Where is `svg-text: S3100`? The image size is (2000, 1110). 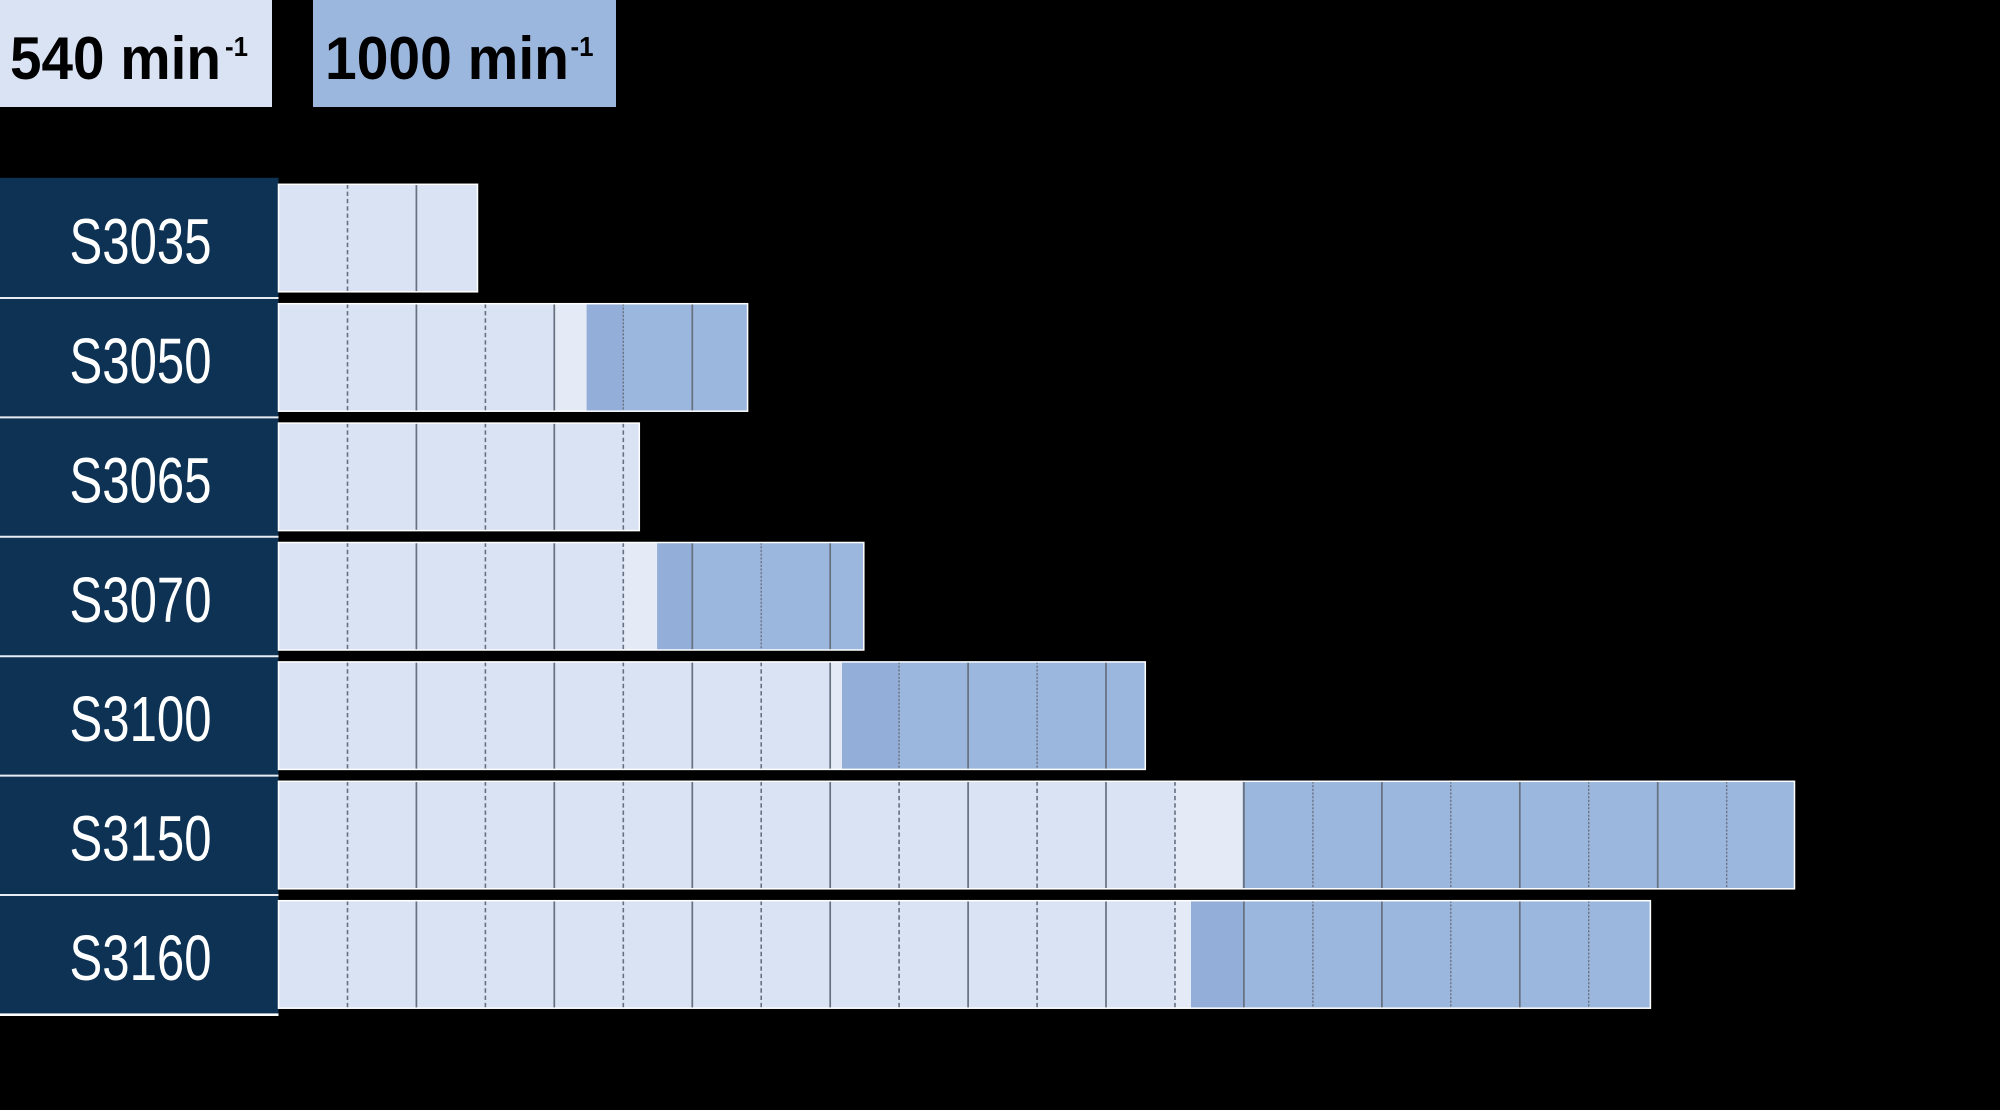 svg-text: S3100 is located at coordinates (141, 719).